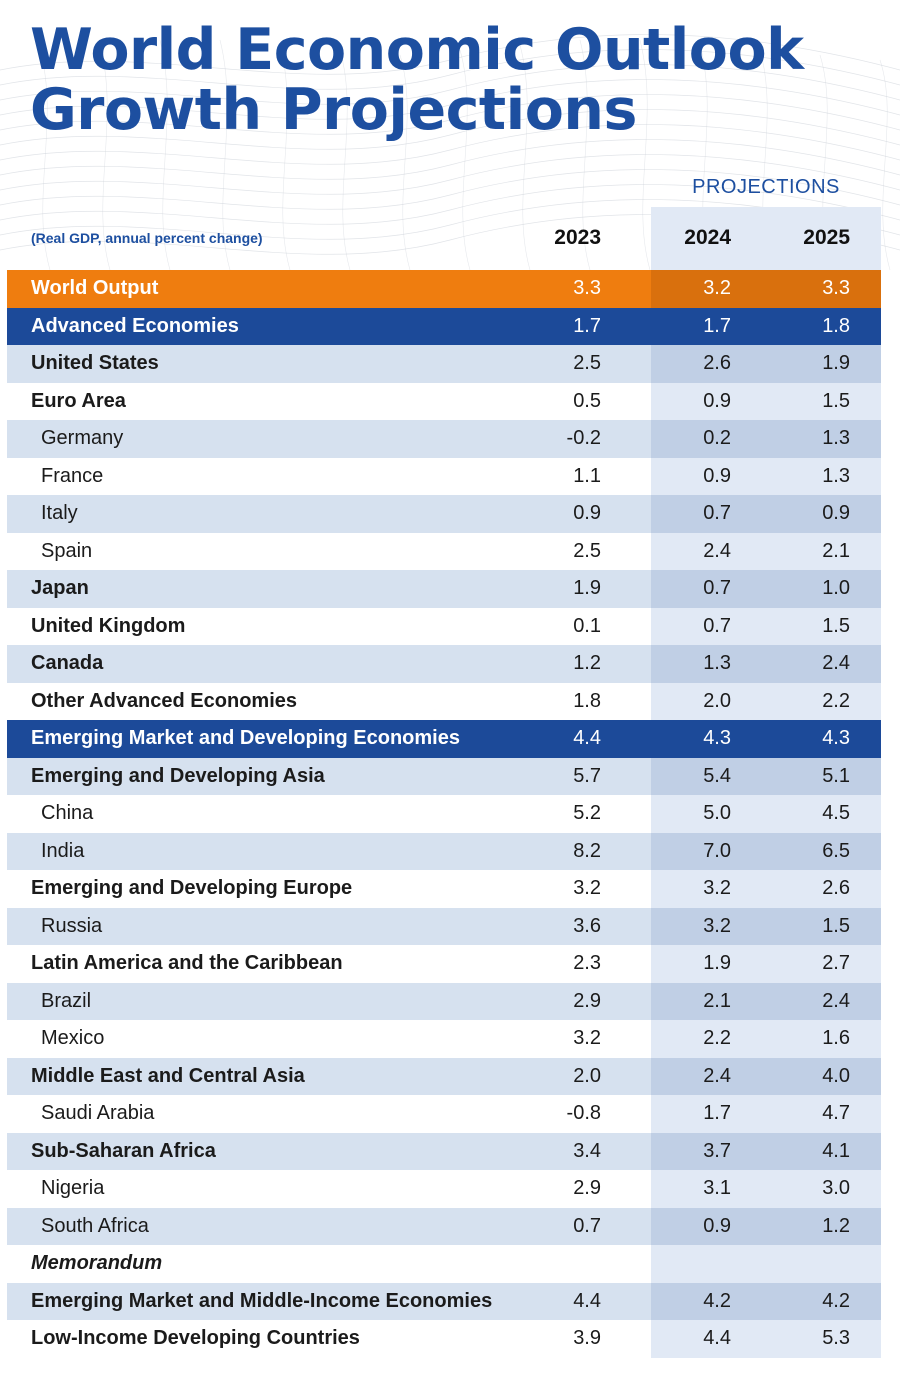 Image resolution: width=900 pixels, height=1384 pixels. I want to click on row-label: Latin America and the Caribbean, so click(187, 963).